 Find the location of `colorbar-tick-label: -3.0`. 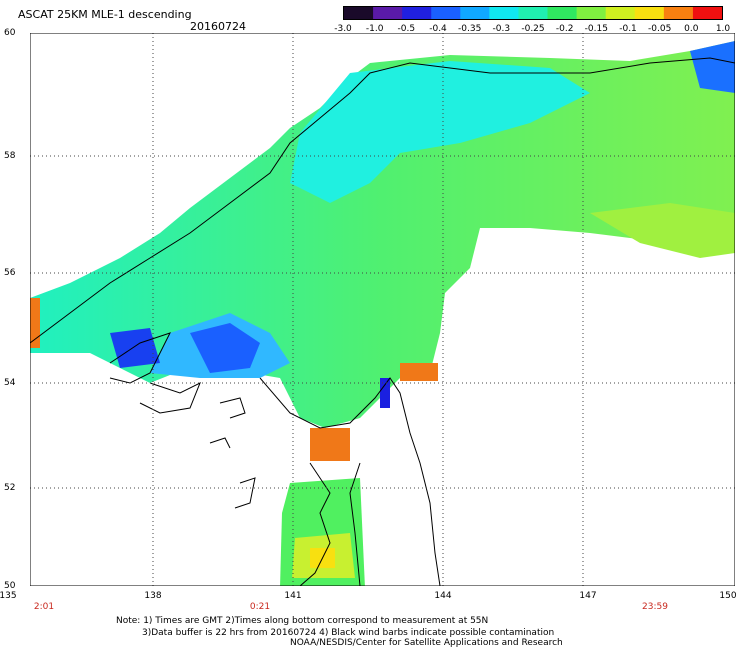

colorbar-tick-label: -3.0 is located at coordinates (343, 29).